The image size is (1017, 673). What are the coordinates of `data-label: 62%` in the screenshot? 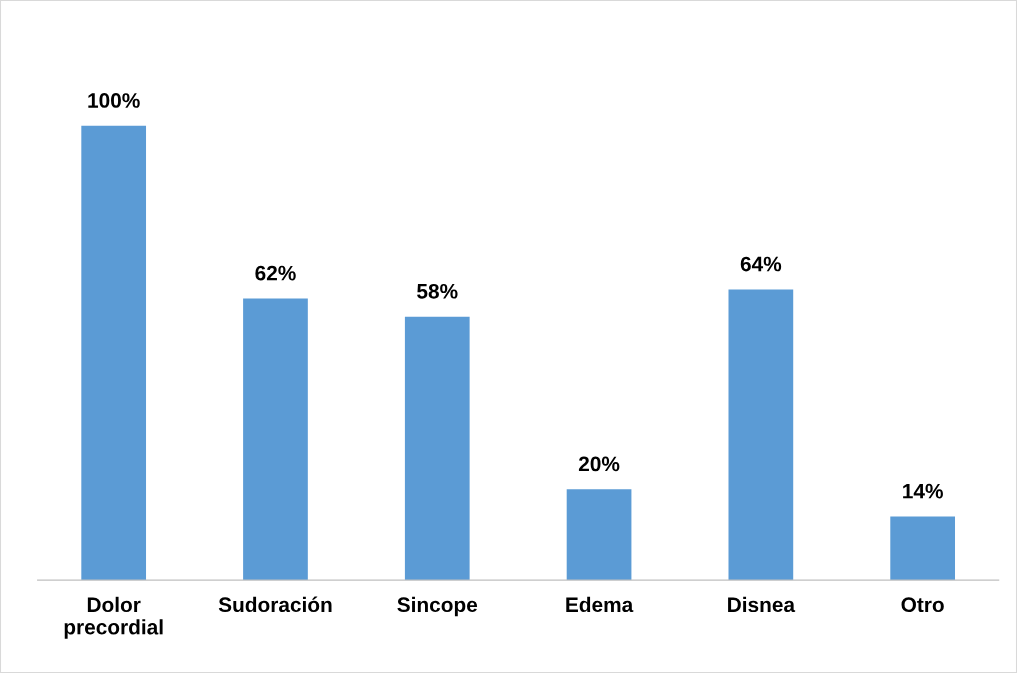 It's located at (275, 273).